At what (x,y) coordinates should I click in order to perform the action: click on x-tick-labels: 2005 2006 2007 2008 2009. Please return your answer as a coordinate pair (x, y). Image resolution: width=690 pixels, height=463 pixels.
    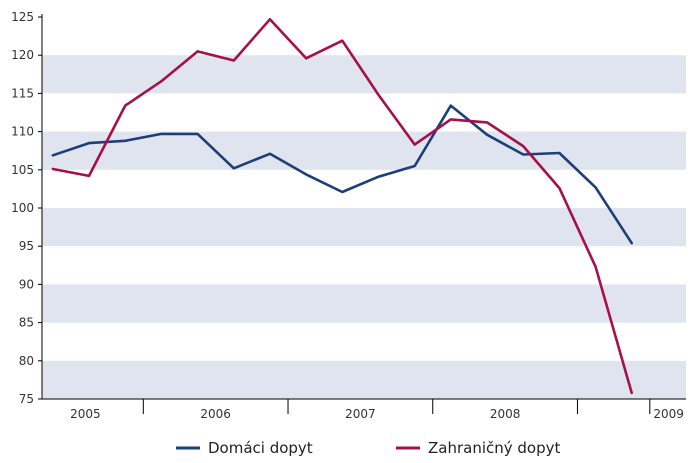
    Looking at the image, I should click on (377, 414).